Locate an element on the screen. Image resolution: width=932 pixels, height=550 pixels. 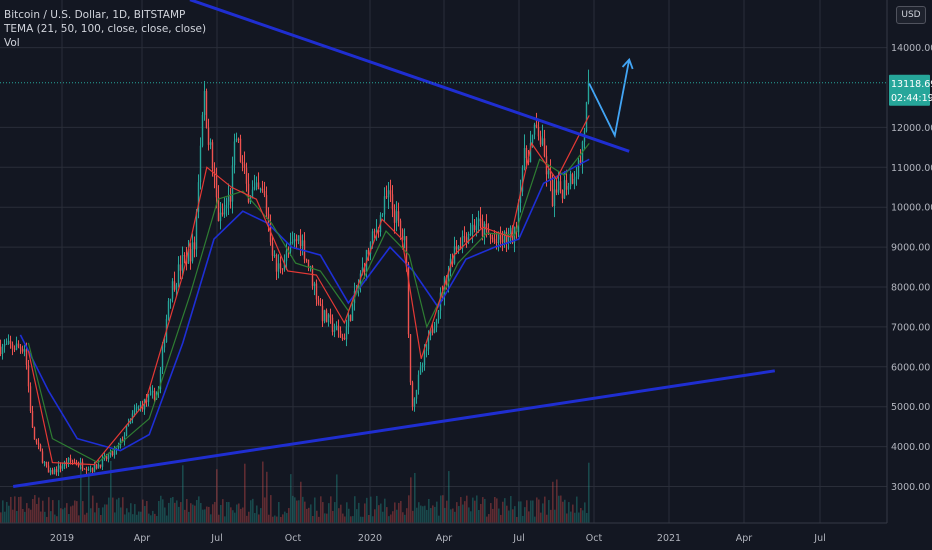
indicator-label: TEMA (21, 50, 100, close, close, close) is located at coordinates (105, 29).